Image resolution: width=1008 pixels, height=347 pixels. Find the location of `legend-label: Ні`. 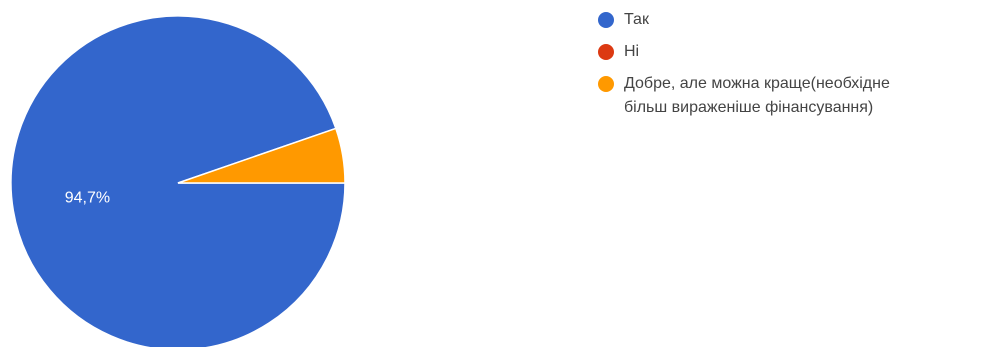

legend-label: Ні is located at coordinates (632, 51).